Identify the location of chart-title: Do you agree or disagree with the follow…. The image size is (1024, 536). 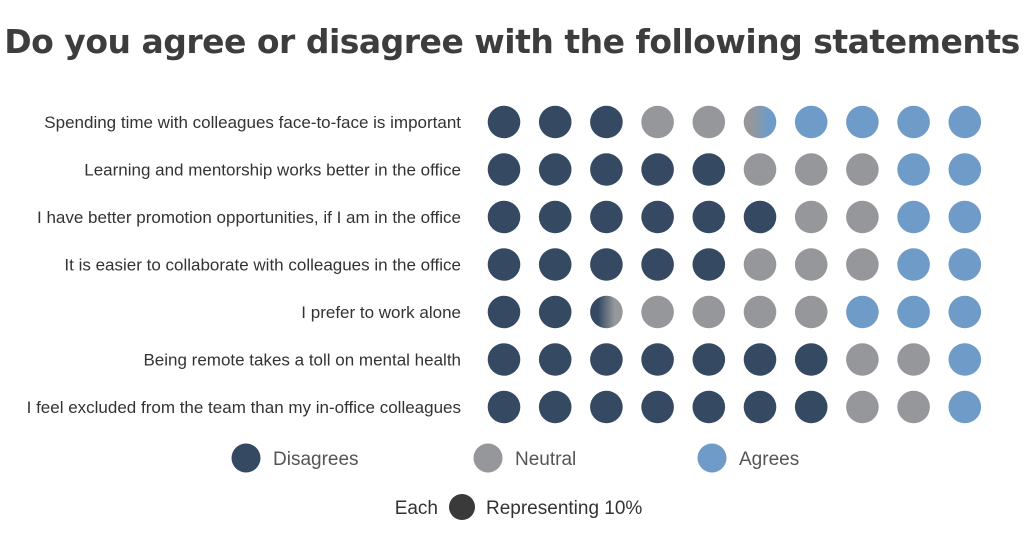
(512, 41).